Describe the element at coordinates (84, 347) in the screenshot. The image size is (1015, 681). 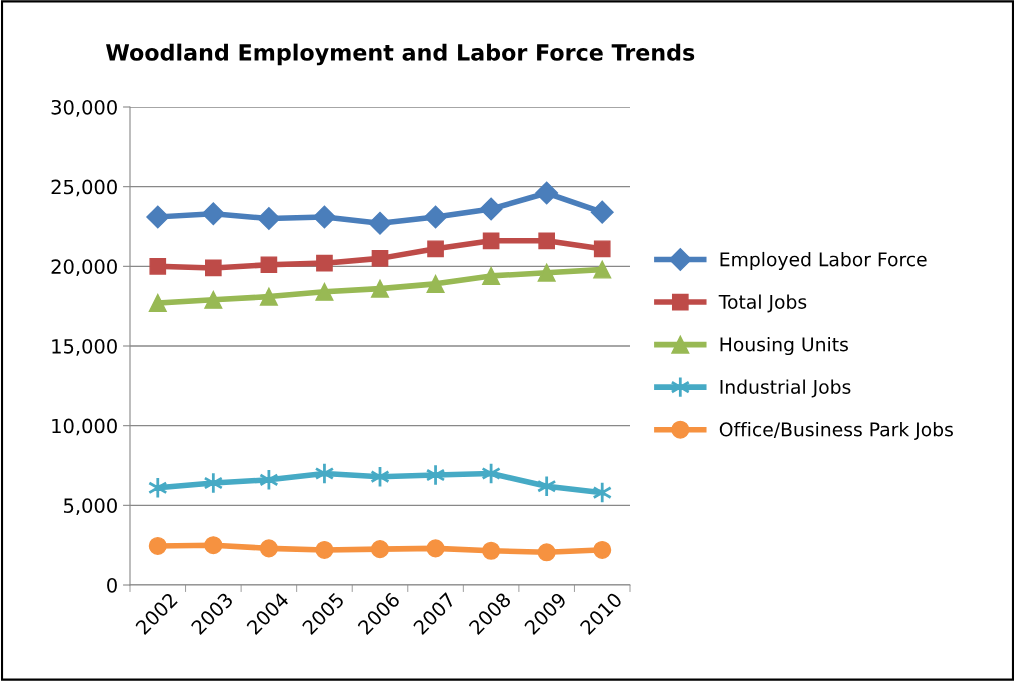
I see `y-tick-label: 15,000` at that location.